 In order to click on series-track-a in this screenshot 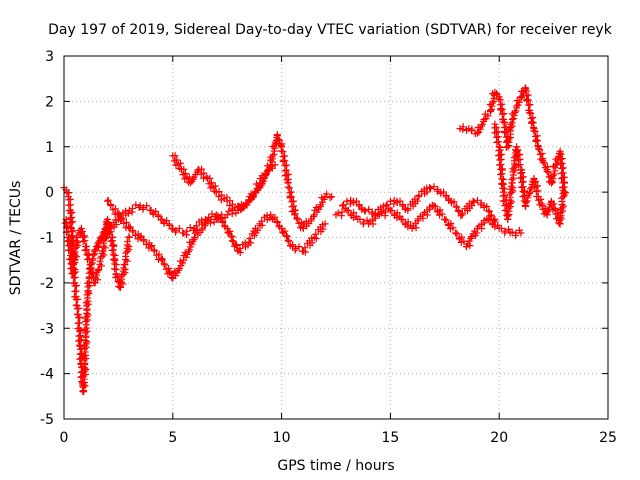, I will do `click(211, 229)`.